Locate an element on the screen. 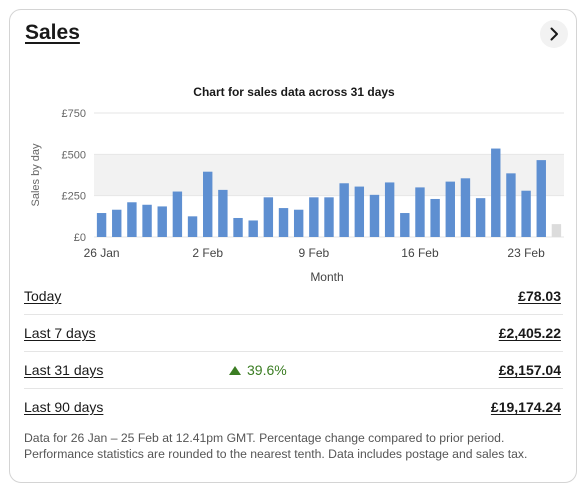 This screenshot has height=491, width=588. summary-row-last-31-days: Last 31 days 39.6% £8,157.04 is located at coordinates (293, 370).